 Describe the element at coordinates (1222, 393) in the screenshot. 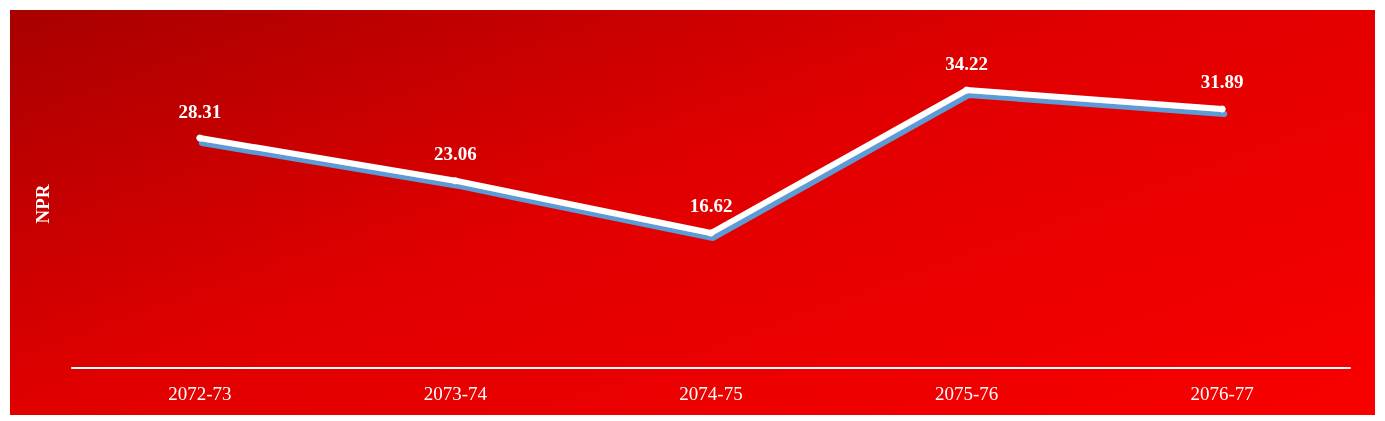

I see `x-tick-label: 2076-77` at that location.